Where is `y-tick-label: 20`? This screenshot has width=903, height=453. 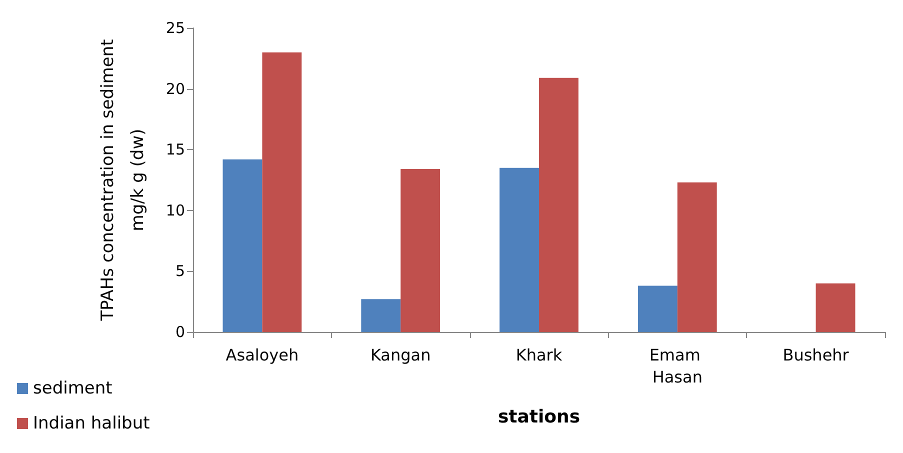 y-tick-label: 20 is located at coordinates (175, 89).